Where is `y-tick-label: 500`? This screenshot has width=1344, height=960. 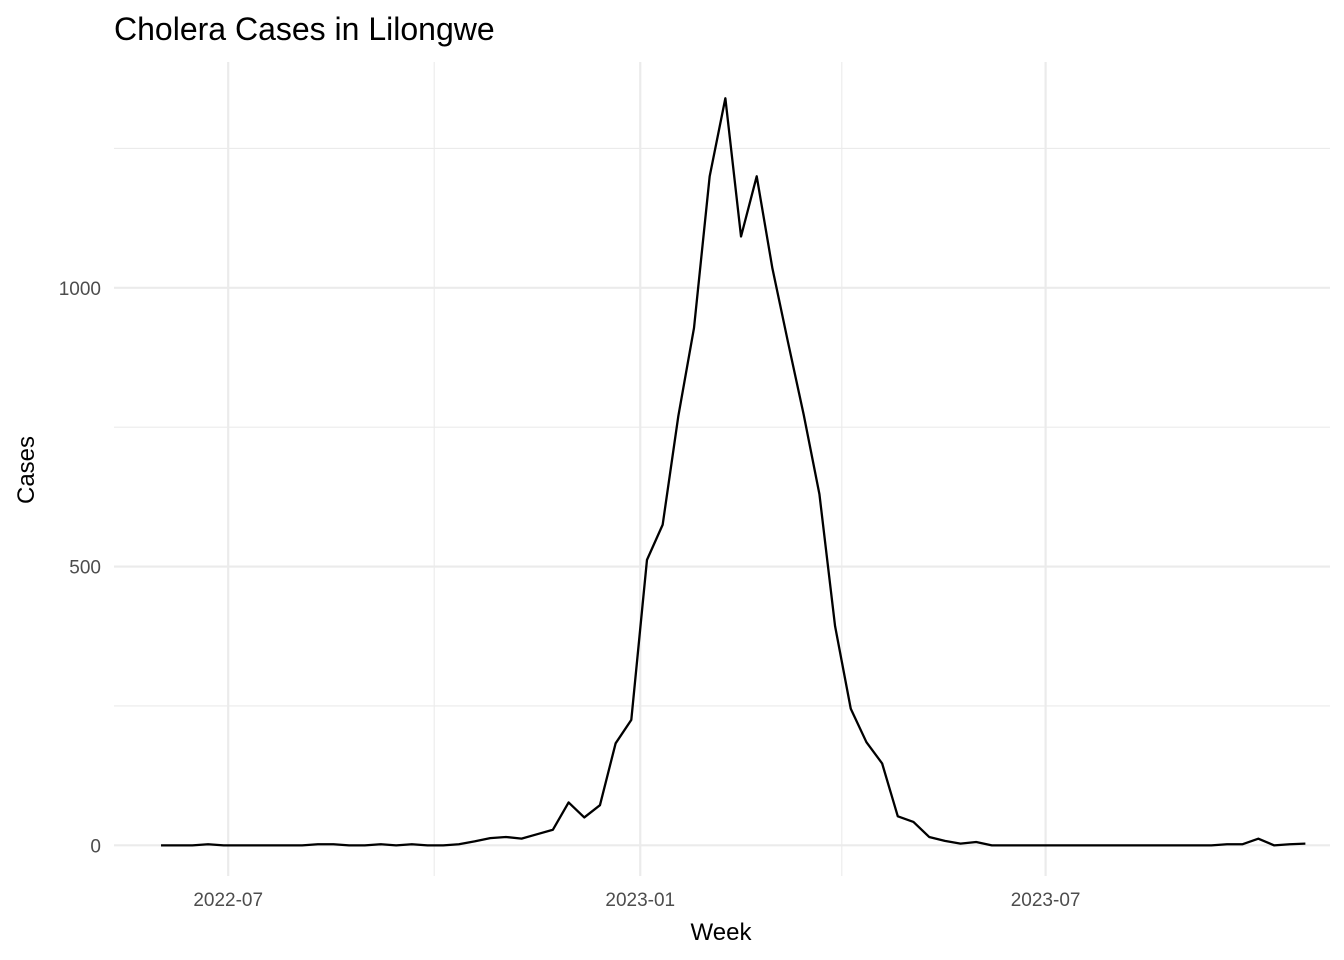 y-tick-label: 500 is located at coordinates (85, 568).